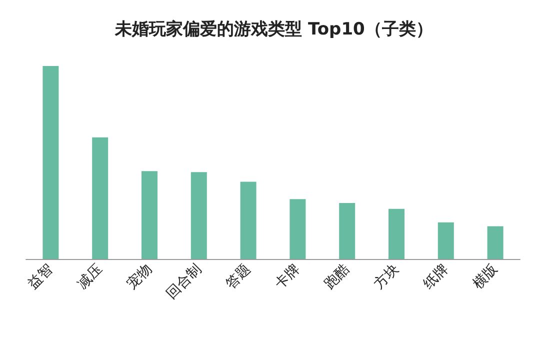 The width and height of the screenshot is (548, 340). What do you see at coordinates (40, 276) in the screenshot?
I see `x-tick-label: 益智` at bounding box center [40, 276].